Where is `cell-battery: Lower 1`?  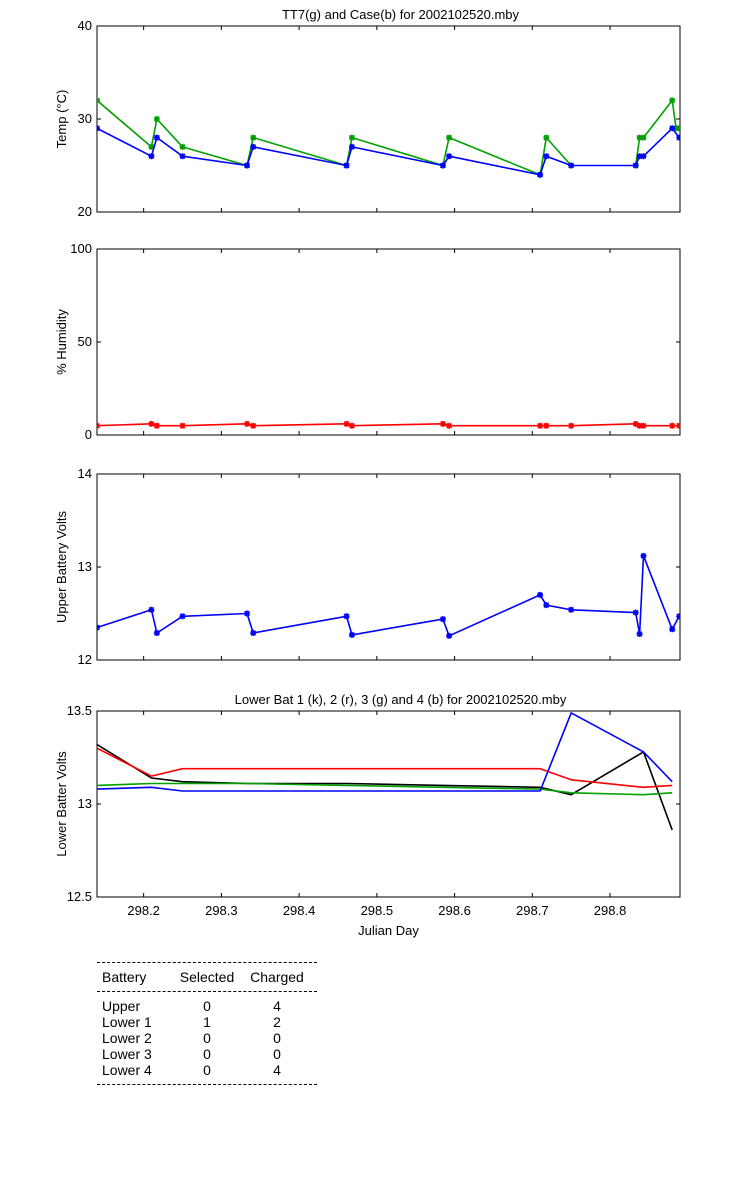
cell-battery: Lower 1 is located at coordinates (127, 1022).